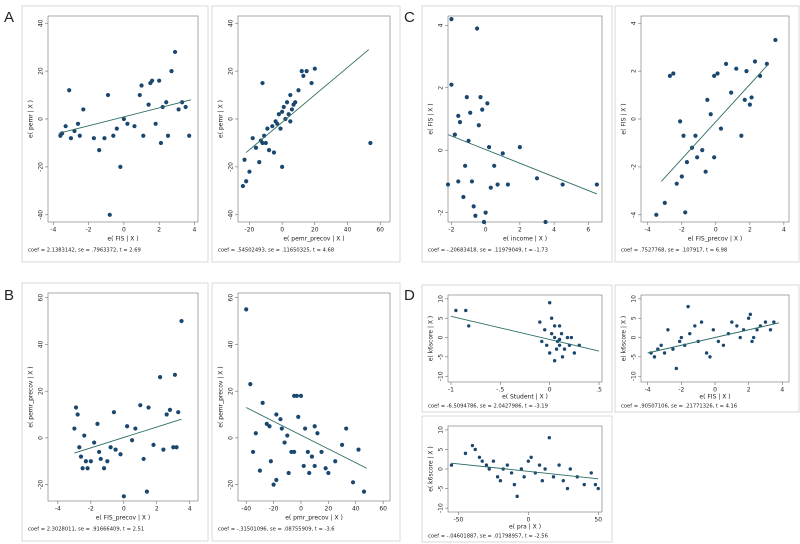 The image size is (800, 544). What do you see at coordinates (9, 295) in the screenshot?
I see `panel-label: B` at bounding box center [9, 295].